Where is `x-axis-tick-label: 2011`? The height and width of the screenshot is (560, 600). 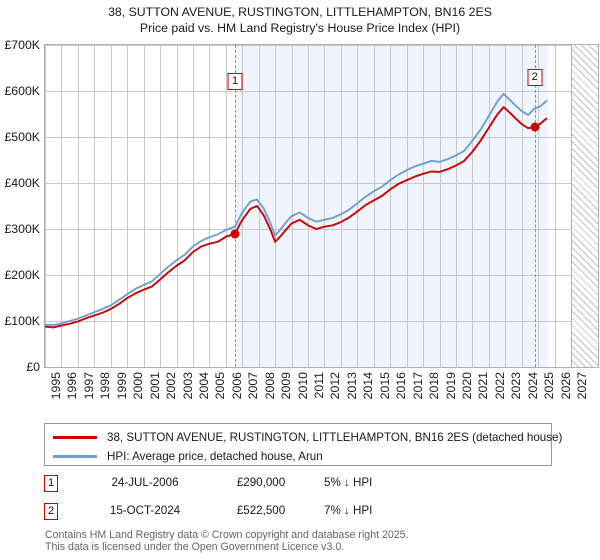 x-axis-tick-label: 2011 is located at coordinates (319, 385).